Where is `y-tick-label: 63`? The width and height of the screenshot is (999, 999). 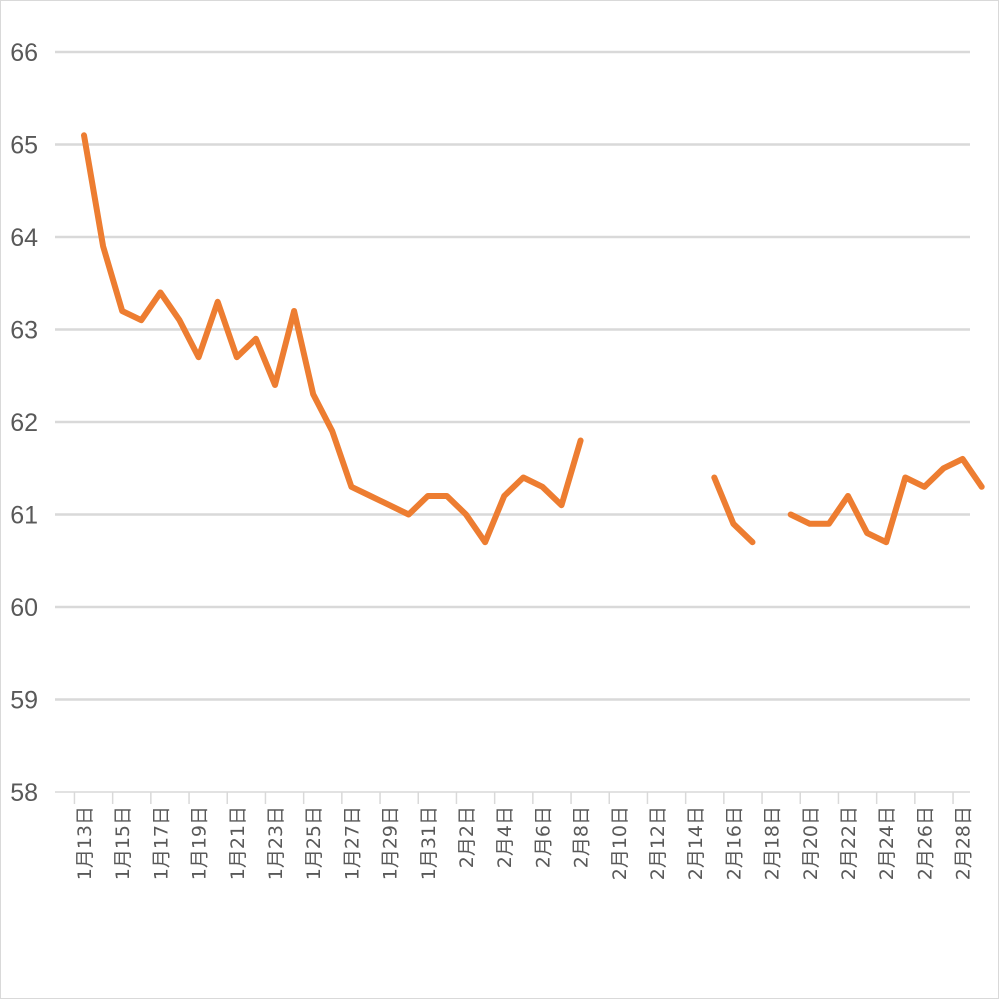 y-tick-label: 63 is located at coordinates (24, 331).